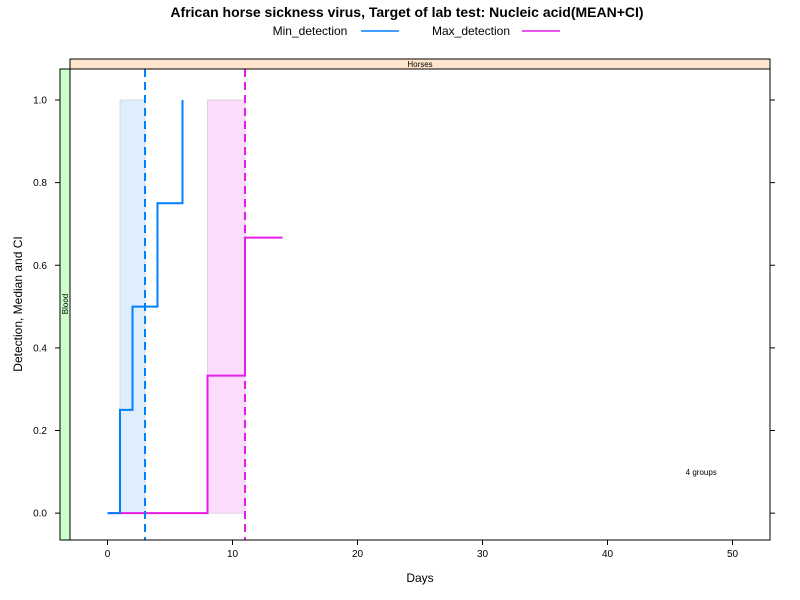  I want to click on x-axis-label: Days, so click(419, 578).